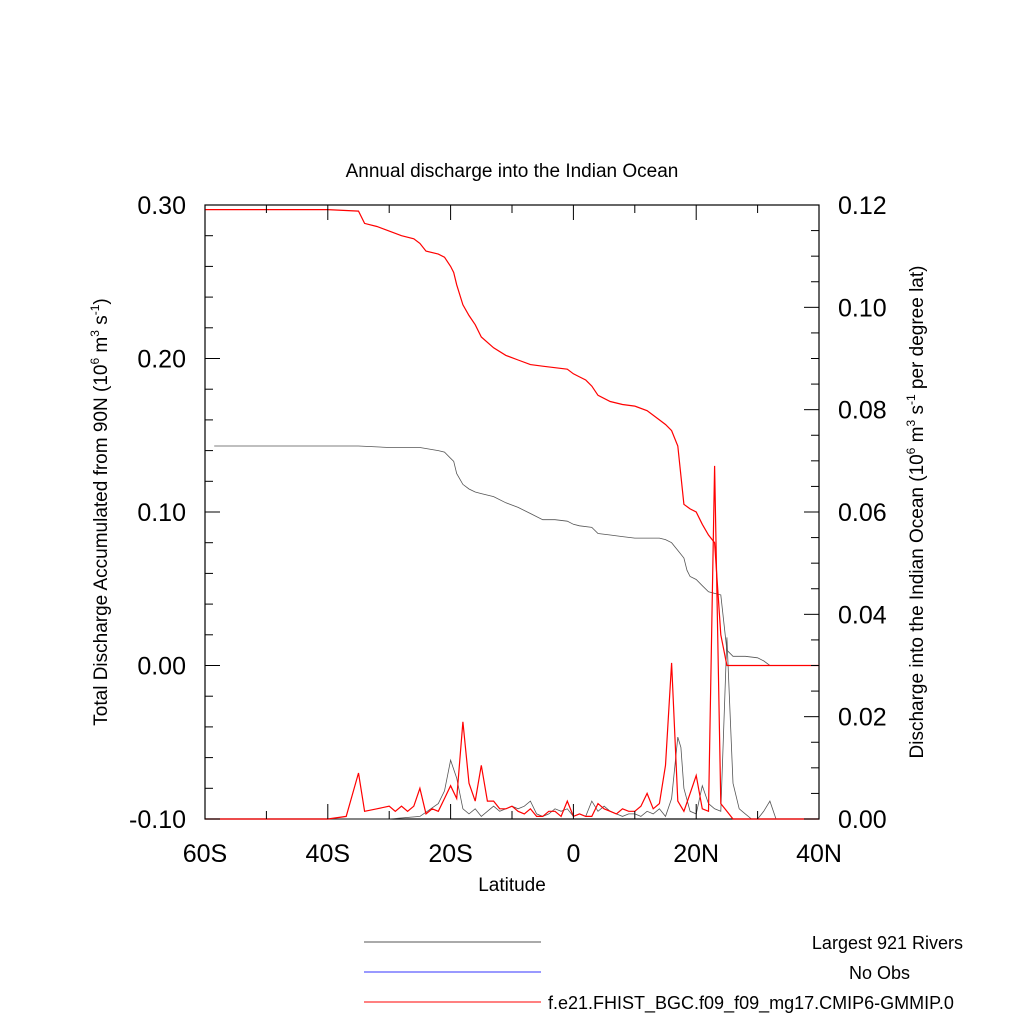 This screenshot has width=1024, height=1024. What do you see at coordinates (157, 820) in the screenshot?
I see `y-left-tick-label: -0.10` at bounding box center [157, 820].